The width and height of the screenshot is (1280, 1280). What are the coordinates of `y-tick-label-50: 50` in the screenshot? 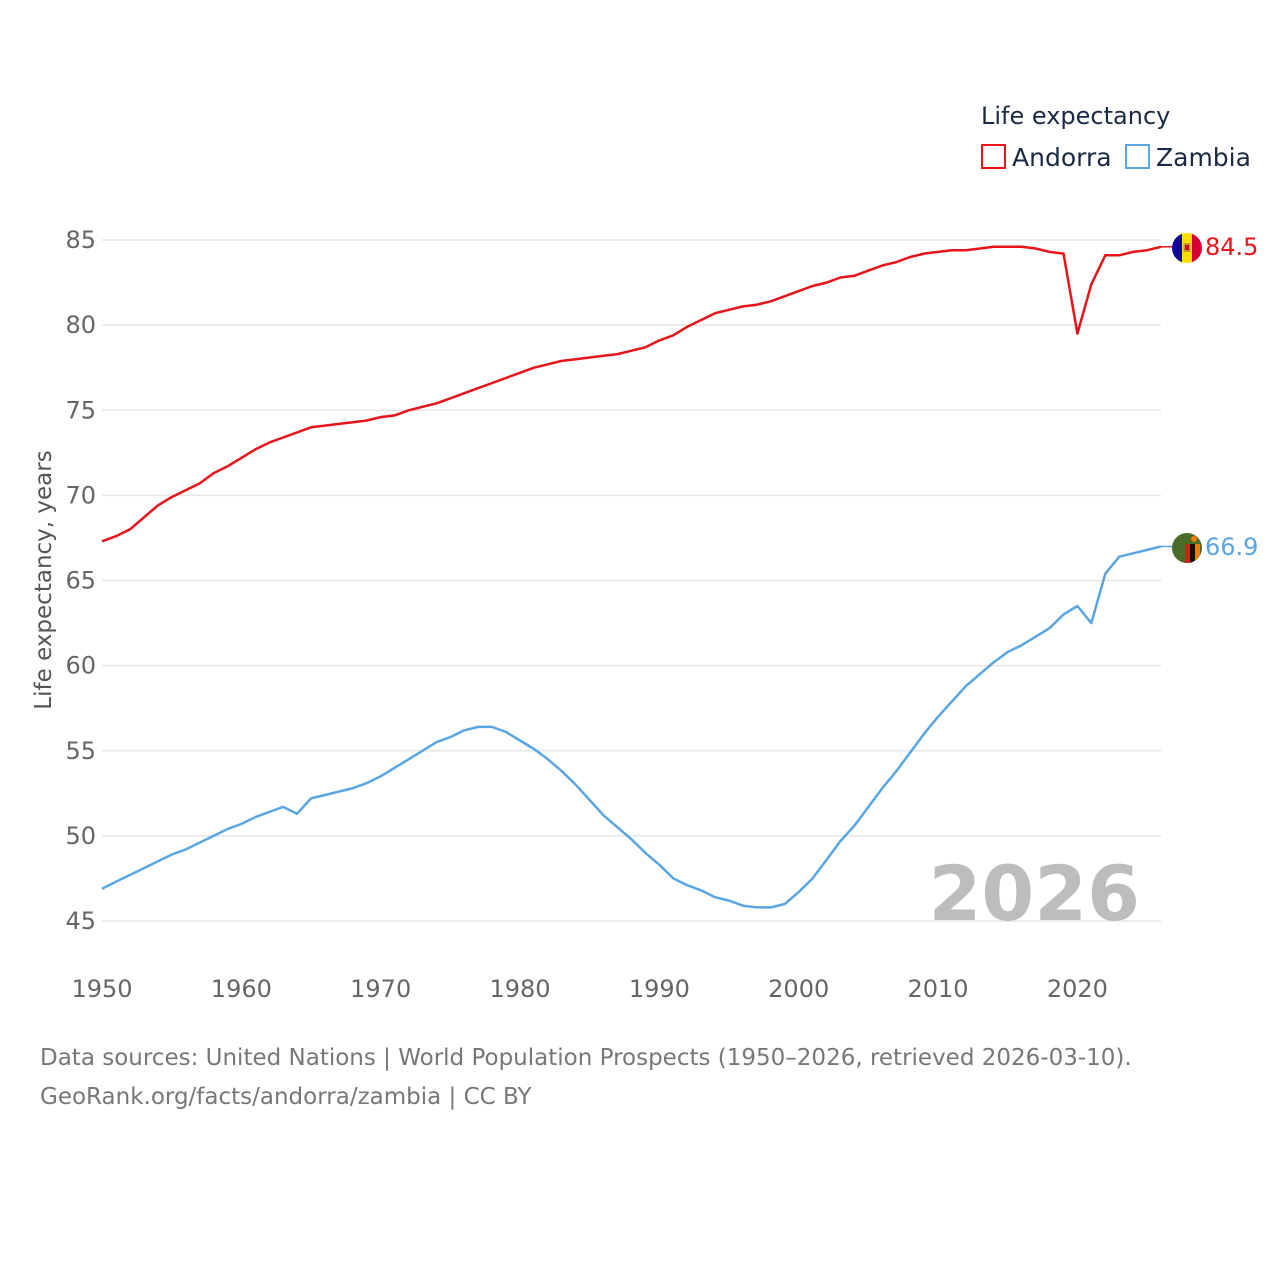 It's located at (80, 836).